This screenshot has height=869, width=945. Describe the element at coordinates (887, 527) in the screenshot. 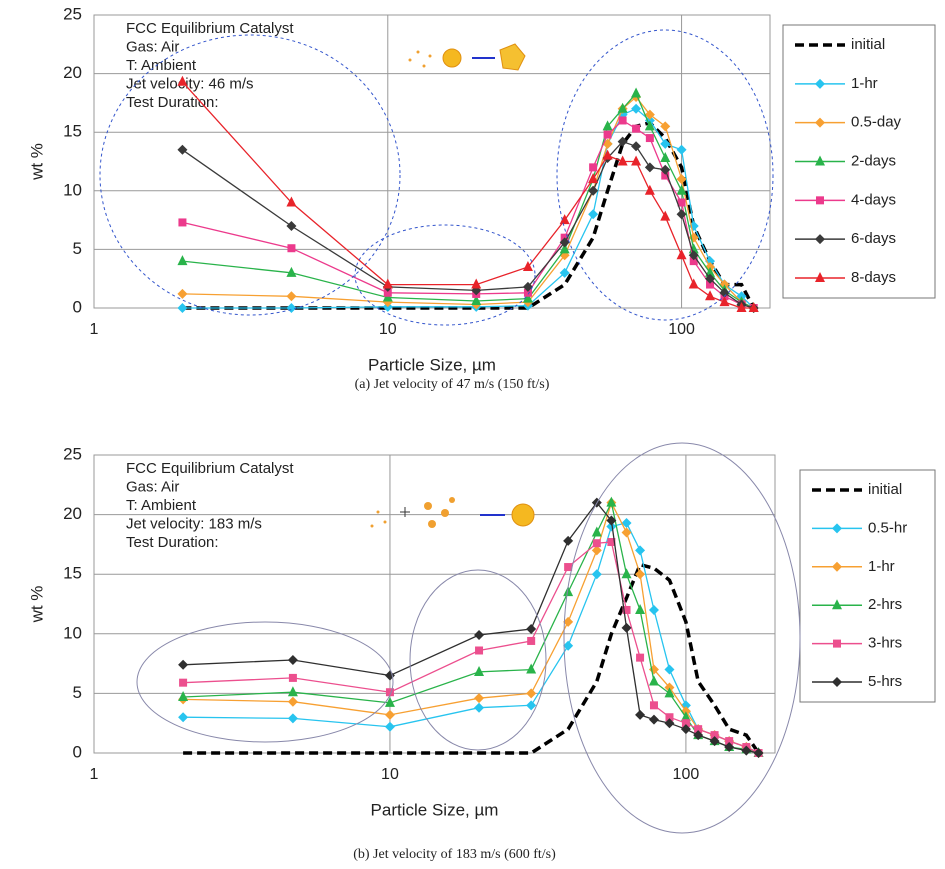

I see `legend-label: 0.5-hr` at that location.